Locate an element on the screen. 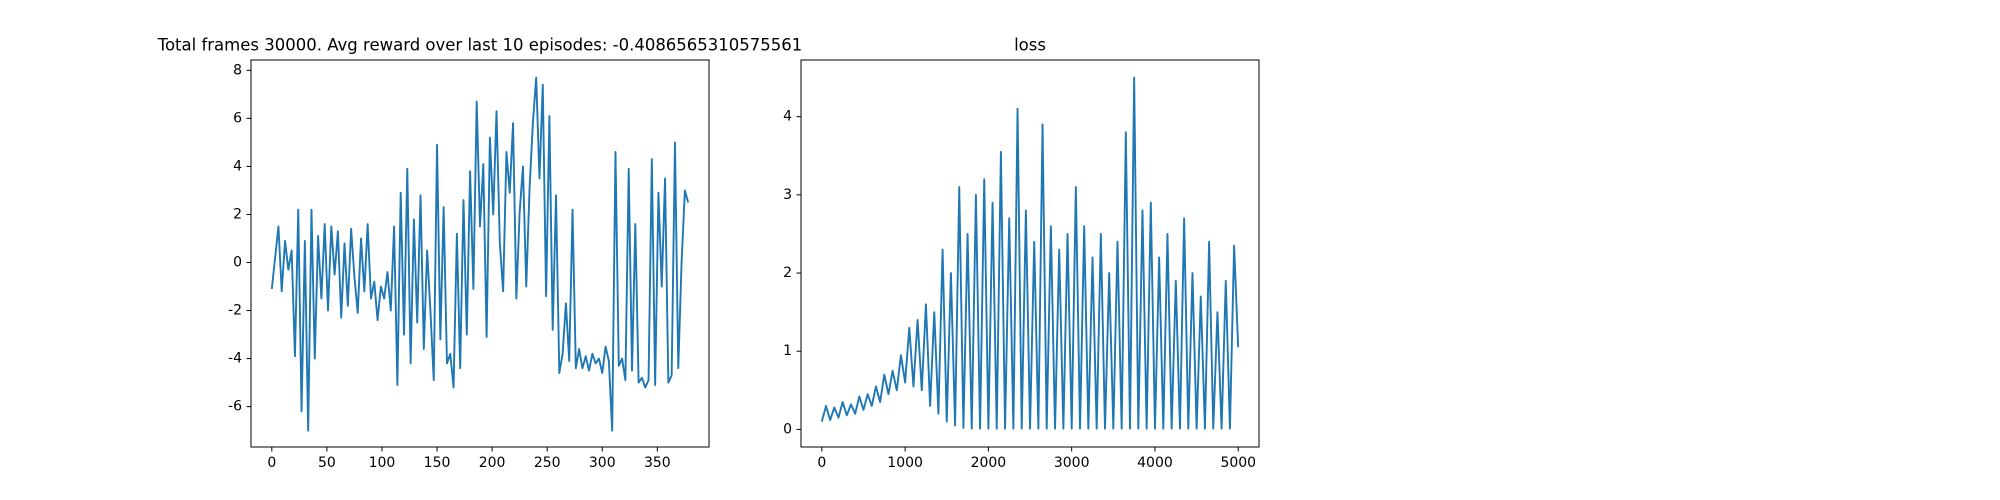 The image size is (2000, 500). x-tick-label: 100 is located at coordinates (382, 463).